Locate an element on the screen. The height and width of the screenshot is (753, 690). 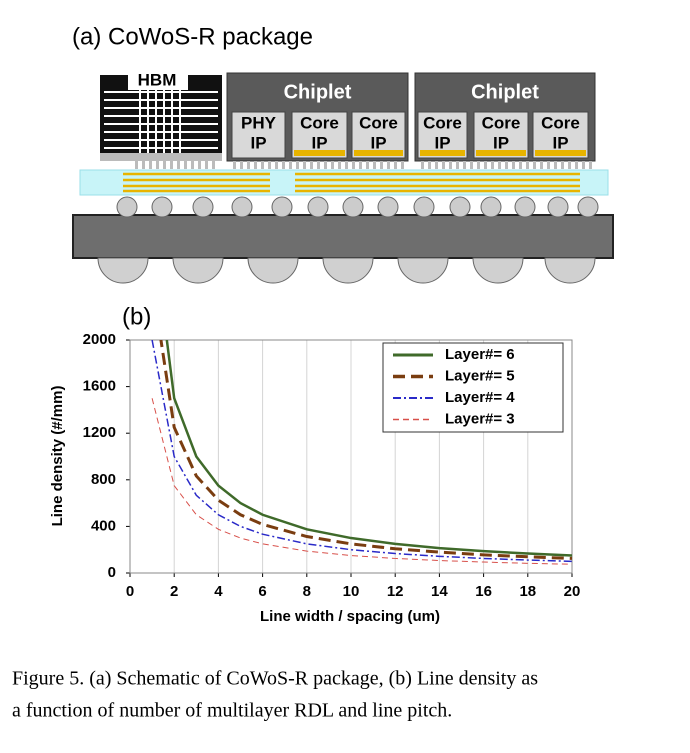
y-tick-label: 1200 is located at coordinates (99, 432).